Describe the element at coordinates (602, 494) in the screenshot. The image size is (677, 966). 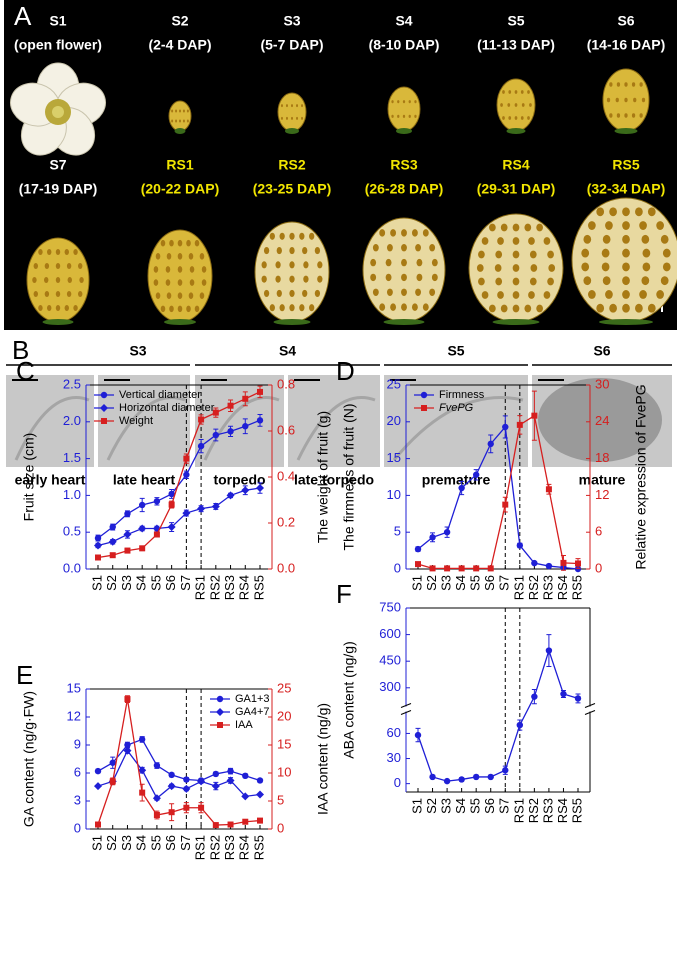
I see `y2-tick-label: 12` at that location.